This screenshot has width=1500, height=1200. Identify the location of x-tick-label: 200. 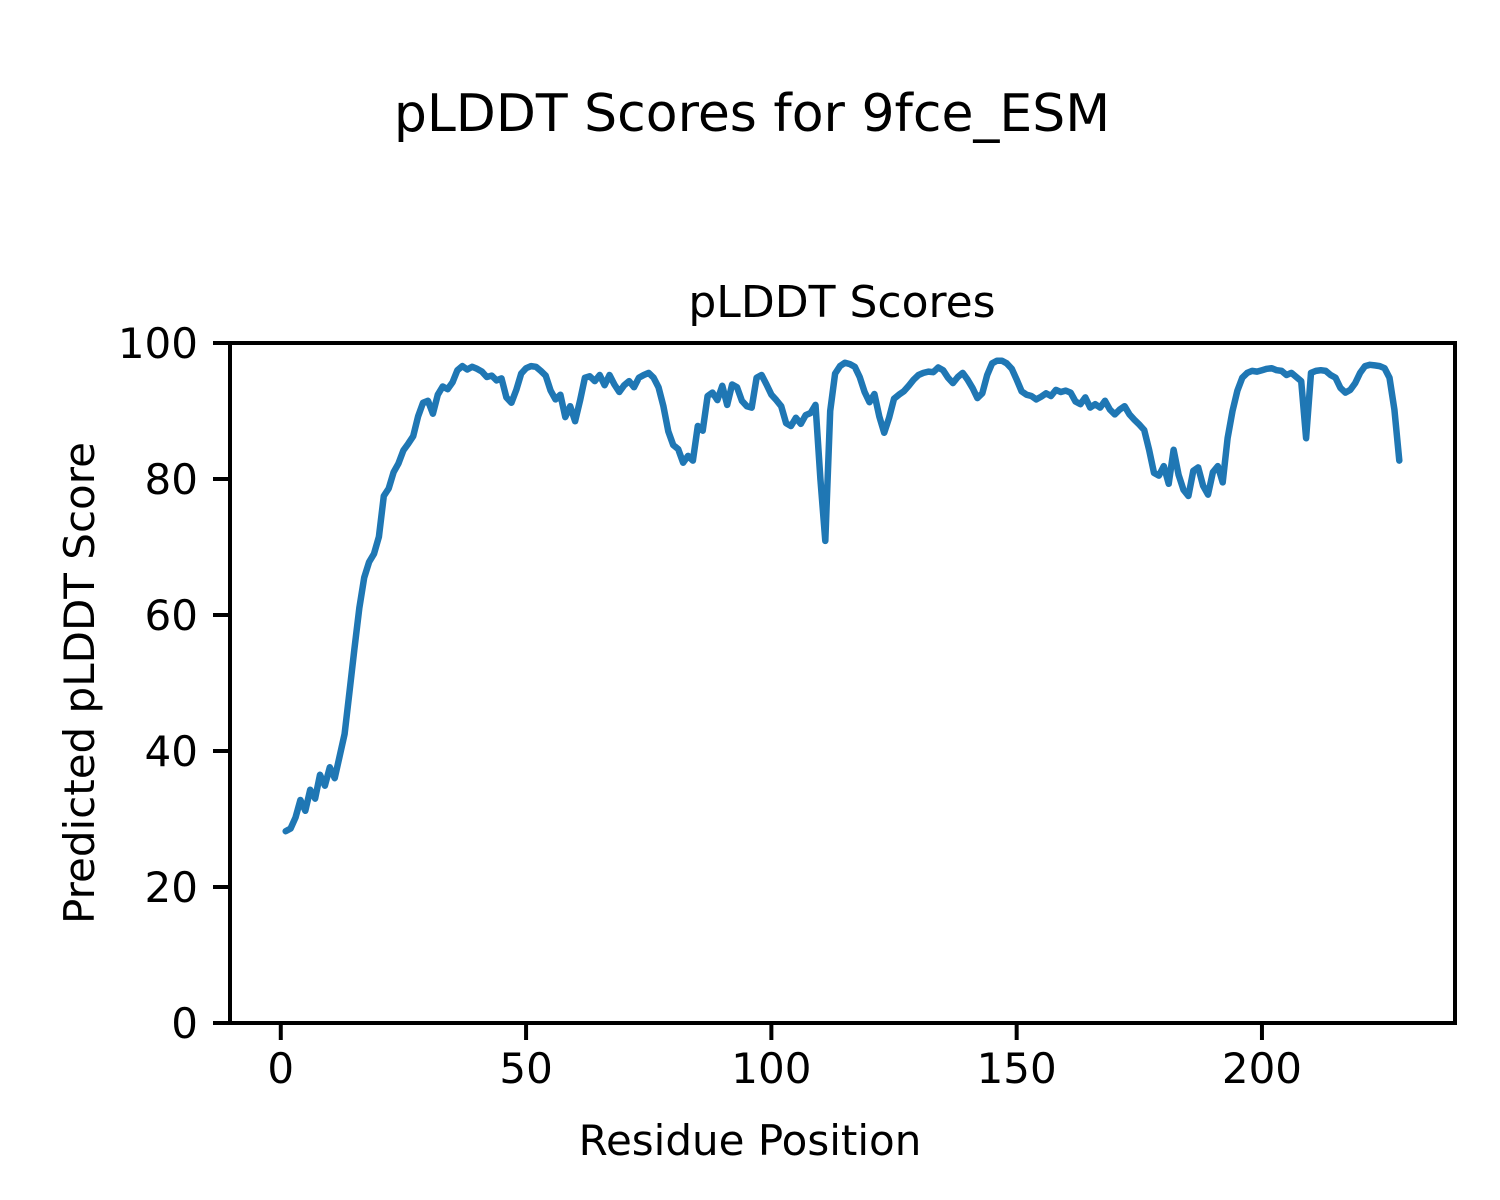
(1262, 1068).